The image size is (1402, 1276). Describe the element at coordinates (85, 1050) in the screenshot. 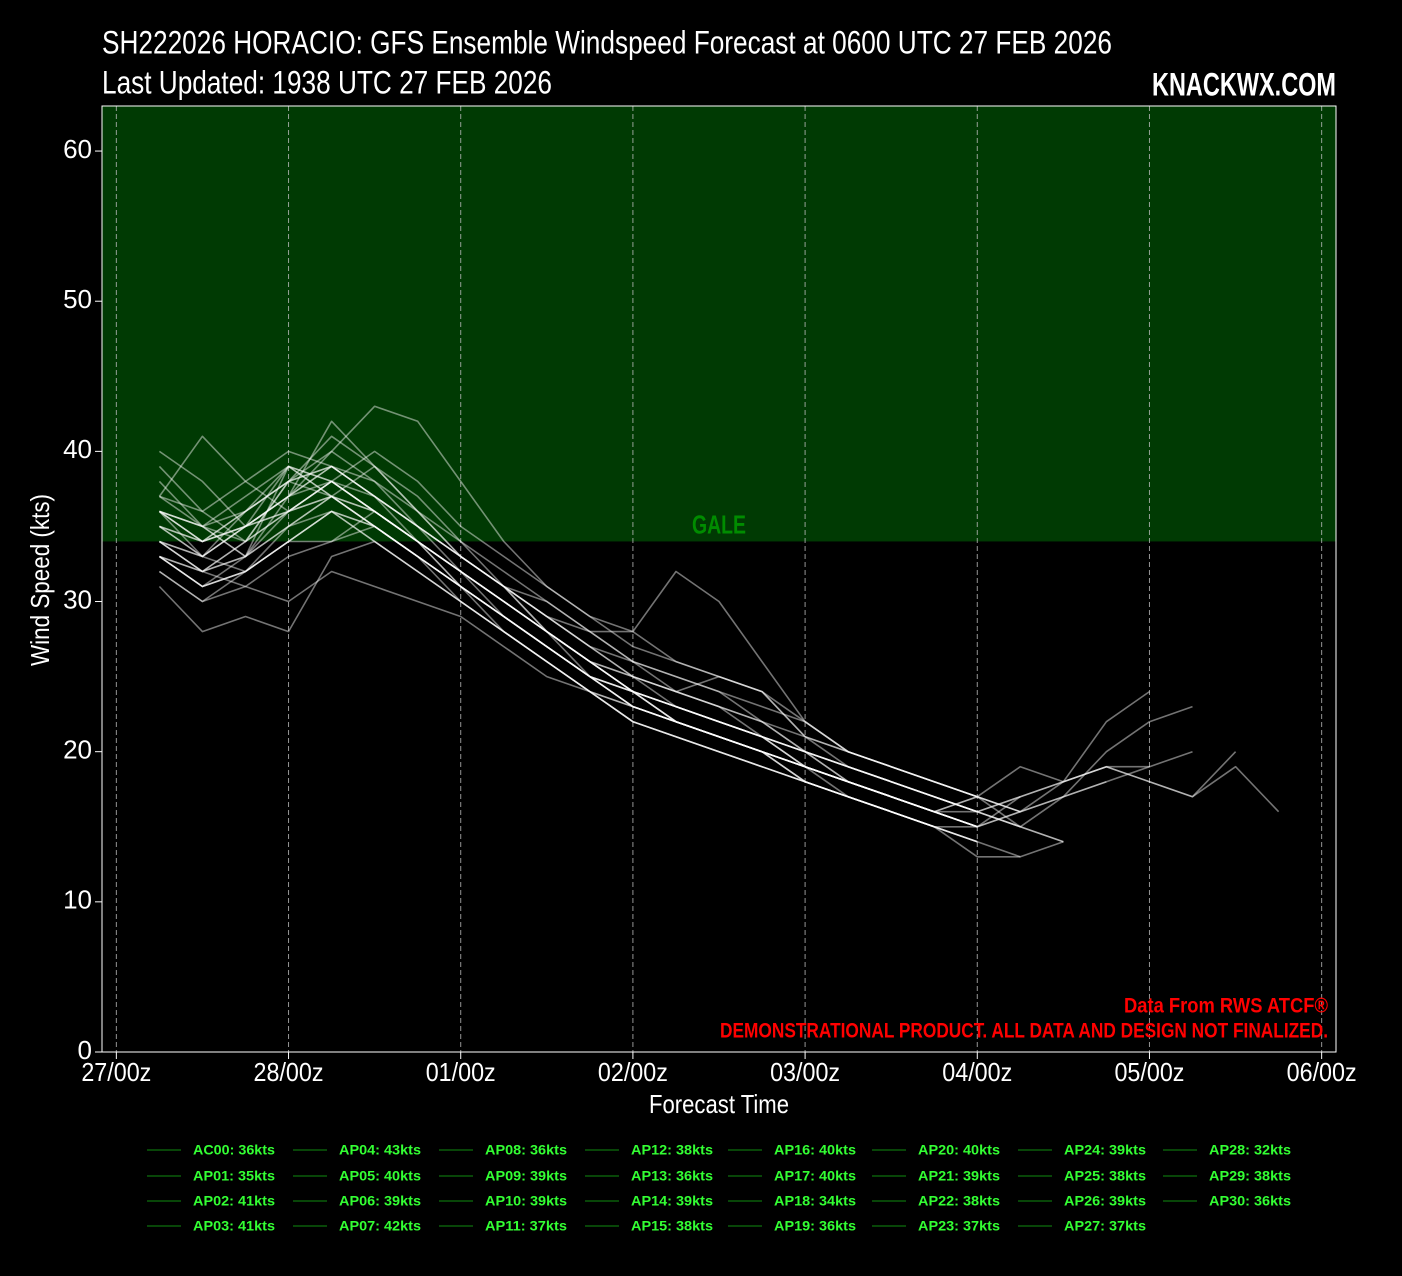

I see `y-tick-label: 0` at that location.